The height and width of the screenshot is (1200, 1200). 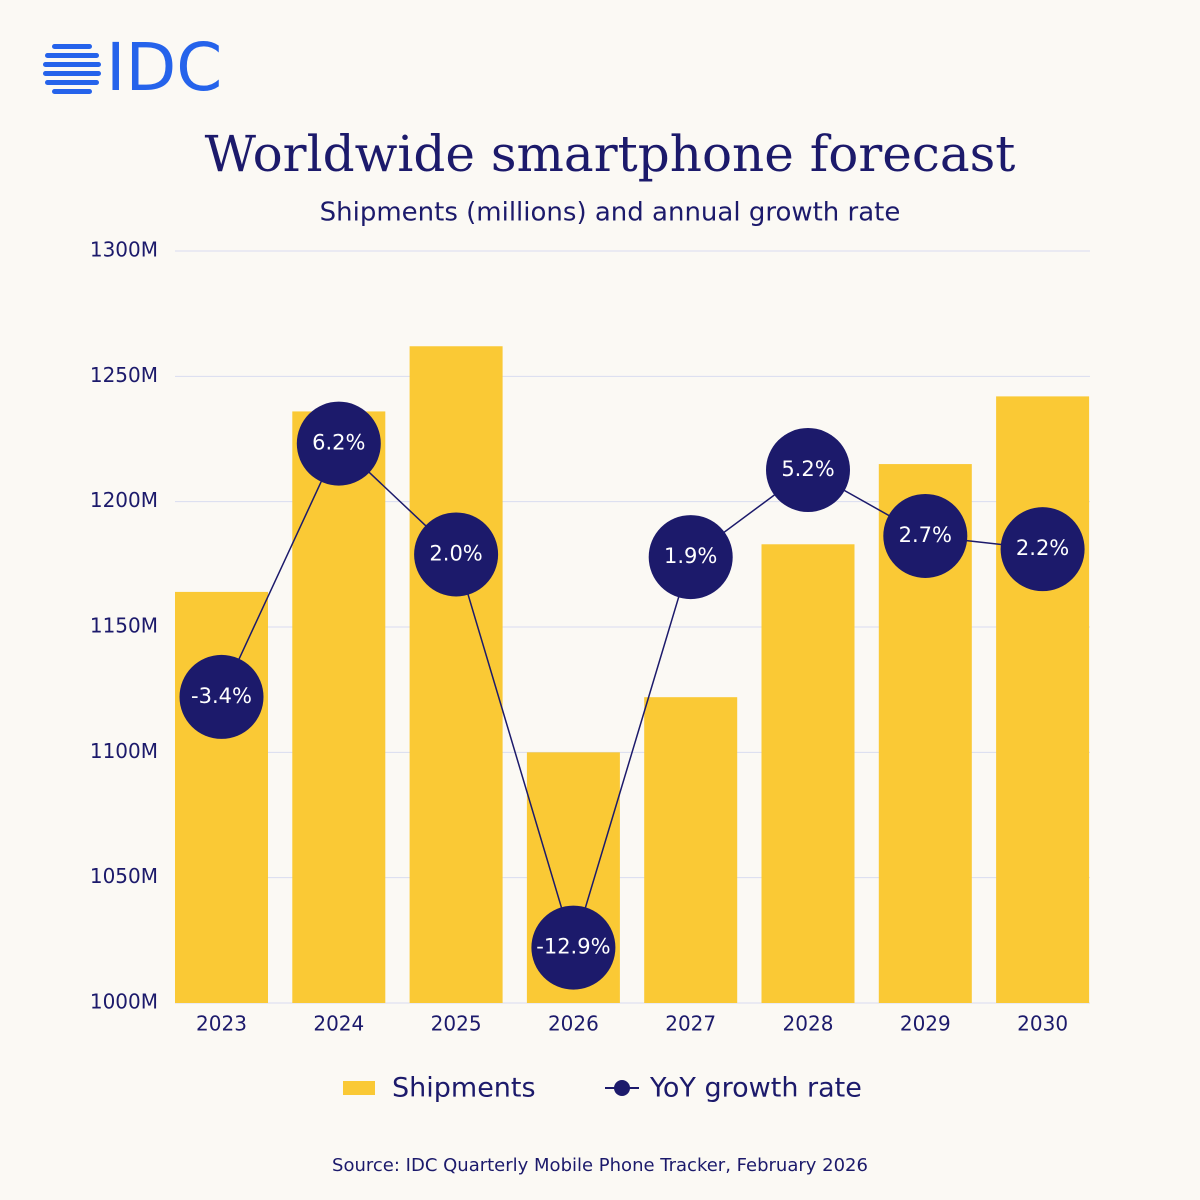 I want to click on x-tick-label: 2023, so click(x=221, y=1024).